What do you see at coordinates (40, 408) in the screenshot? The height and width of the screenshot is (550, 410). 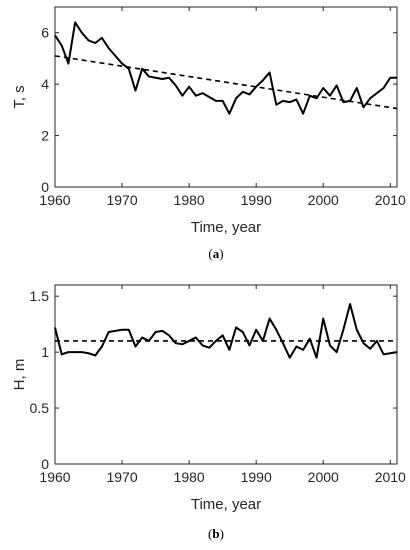 I see `y-tick-label: 0.5` at bounding box center [40, 408].